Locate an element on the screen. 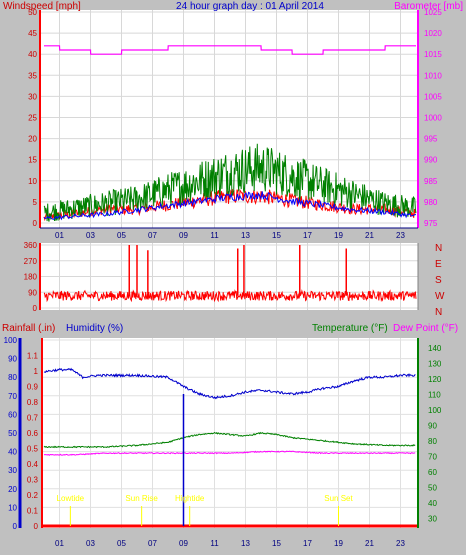 The height and width of the screenshot is (555, 466). rainfall-tick-label: 0.7 is located at coordinates (33, 418).